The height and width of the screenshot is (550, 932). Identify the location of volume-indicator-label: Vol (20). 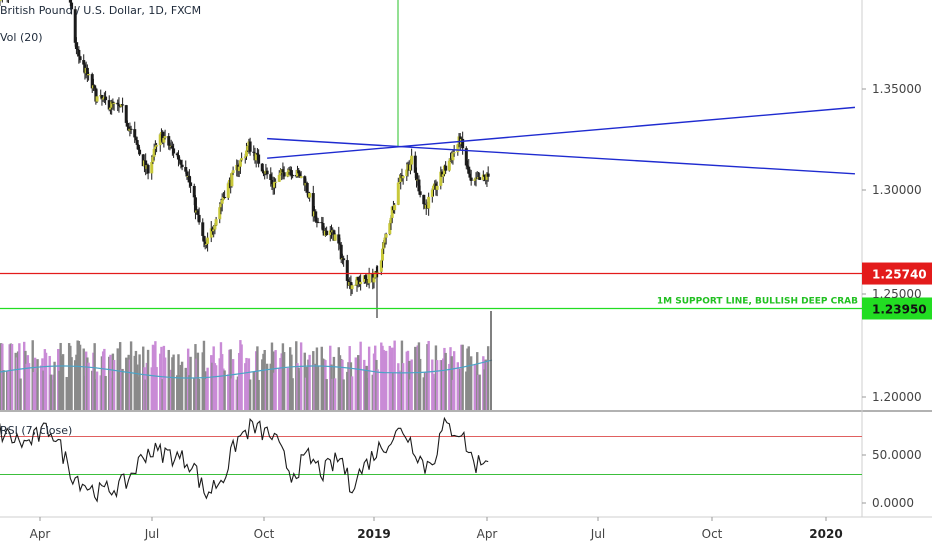
(21, 37).